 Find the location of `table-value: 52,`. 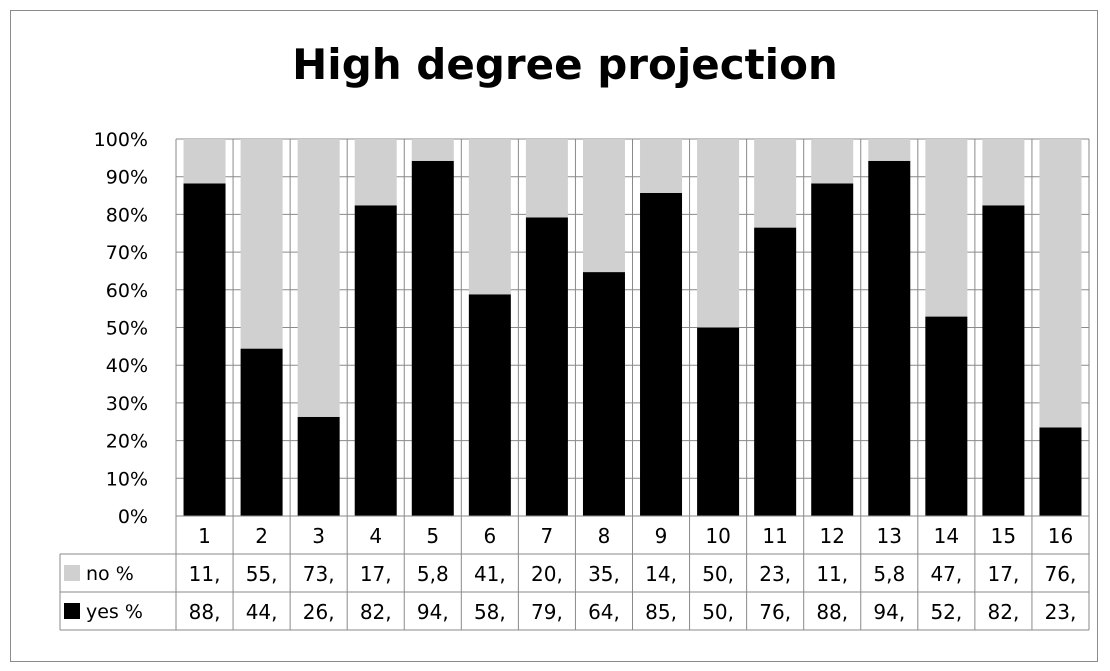

table-value: 52, is located at coordinates (946, 612).